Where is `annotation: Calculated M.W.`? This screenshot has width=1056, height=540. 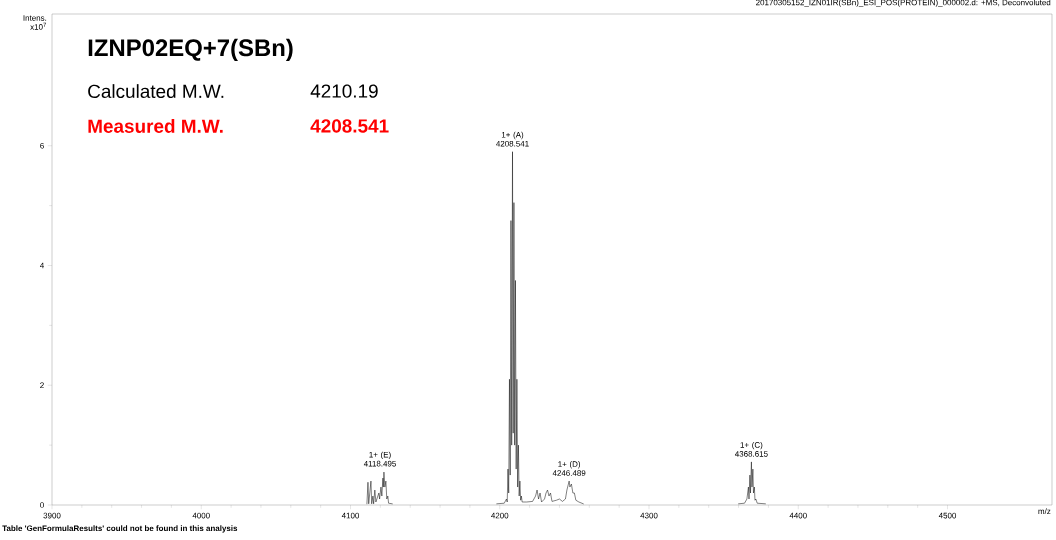 annotation: Calculated M.W. is located at coordinates (156, 91).